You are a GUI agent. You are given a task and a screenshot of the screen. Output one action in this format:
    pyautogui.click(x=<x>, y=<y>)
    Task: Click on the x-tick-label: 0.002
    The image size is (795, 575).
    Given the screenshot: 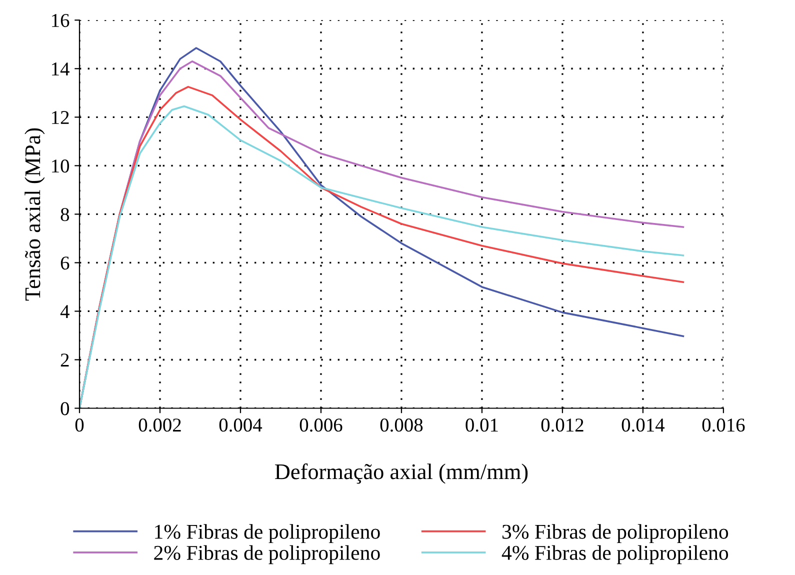 What is the action you would take?
    pyautogui.click(x=159, y=425)
    